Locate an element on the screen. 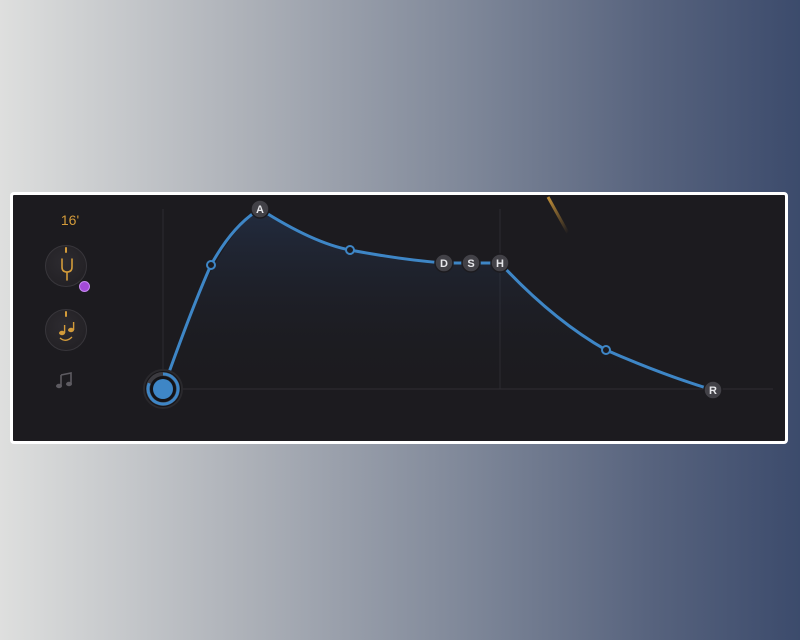 Image resolution: width=800 pixels, height=640 pixels. hold-handle: H is located at coordinates (500, 263).